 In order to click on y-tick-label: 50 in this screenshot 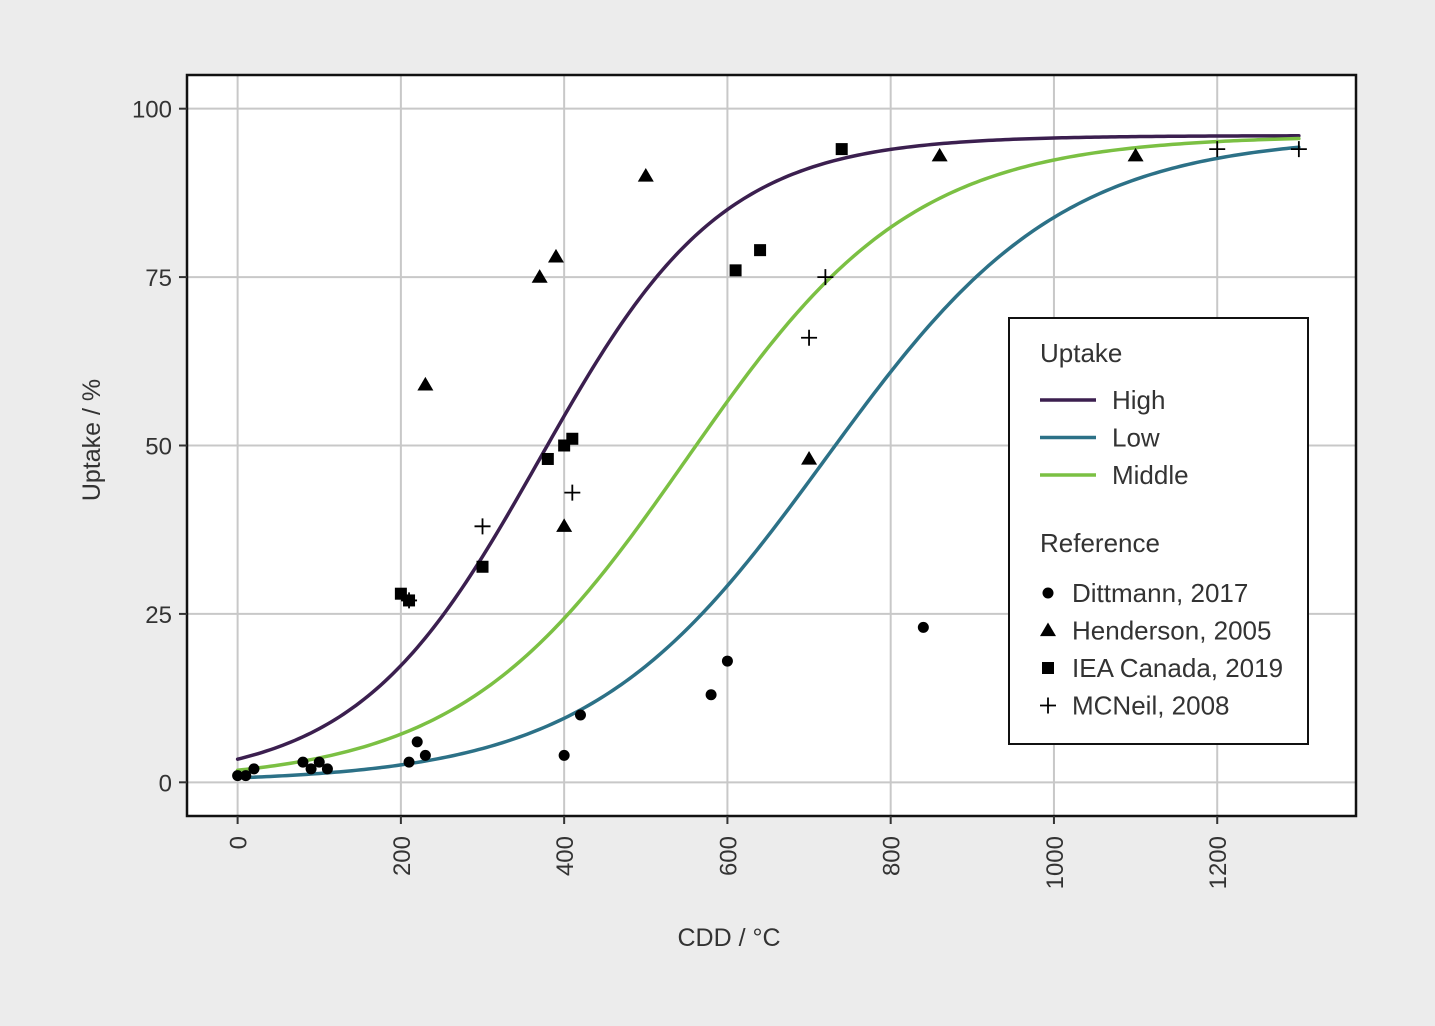, I will do `click(158, 447)`.